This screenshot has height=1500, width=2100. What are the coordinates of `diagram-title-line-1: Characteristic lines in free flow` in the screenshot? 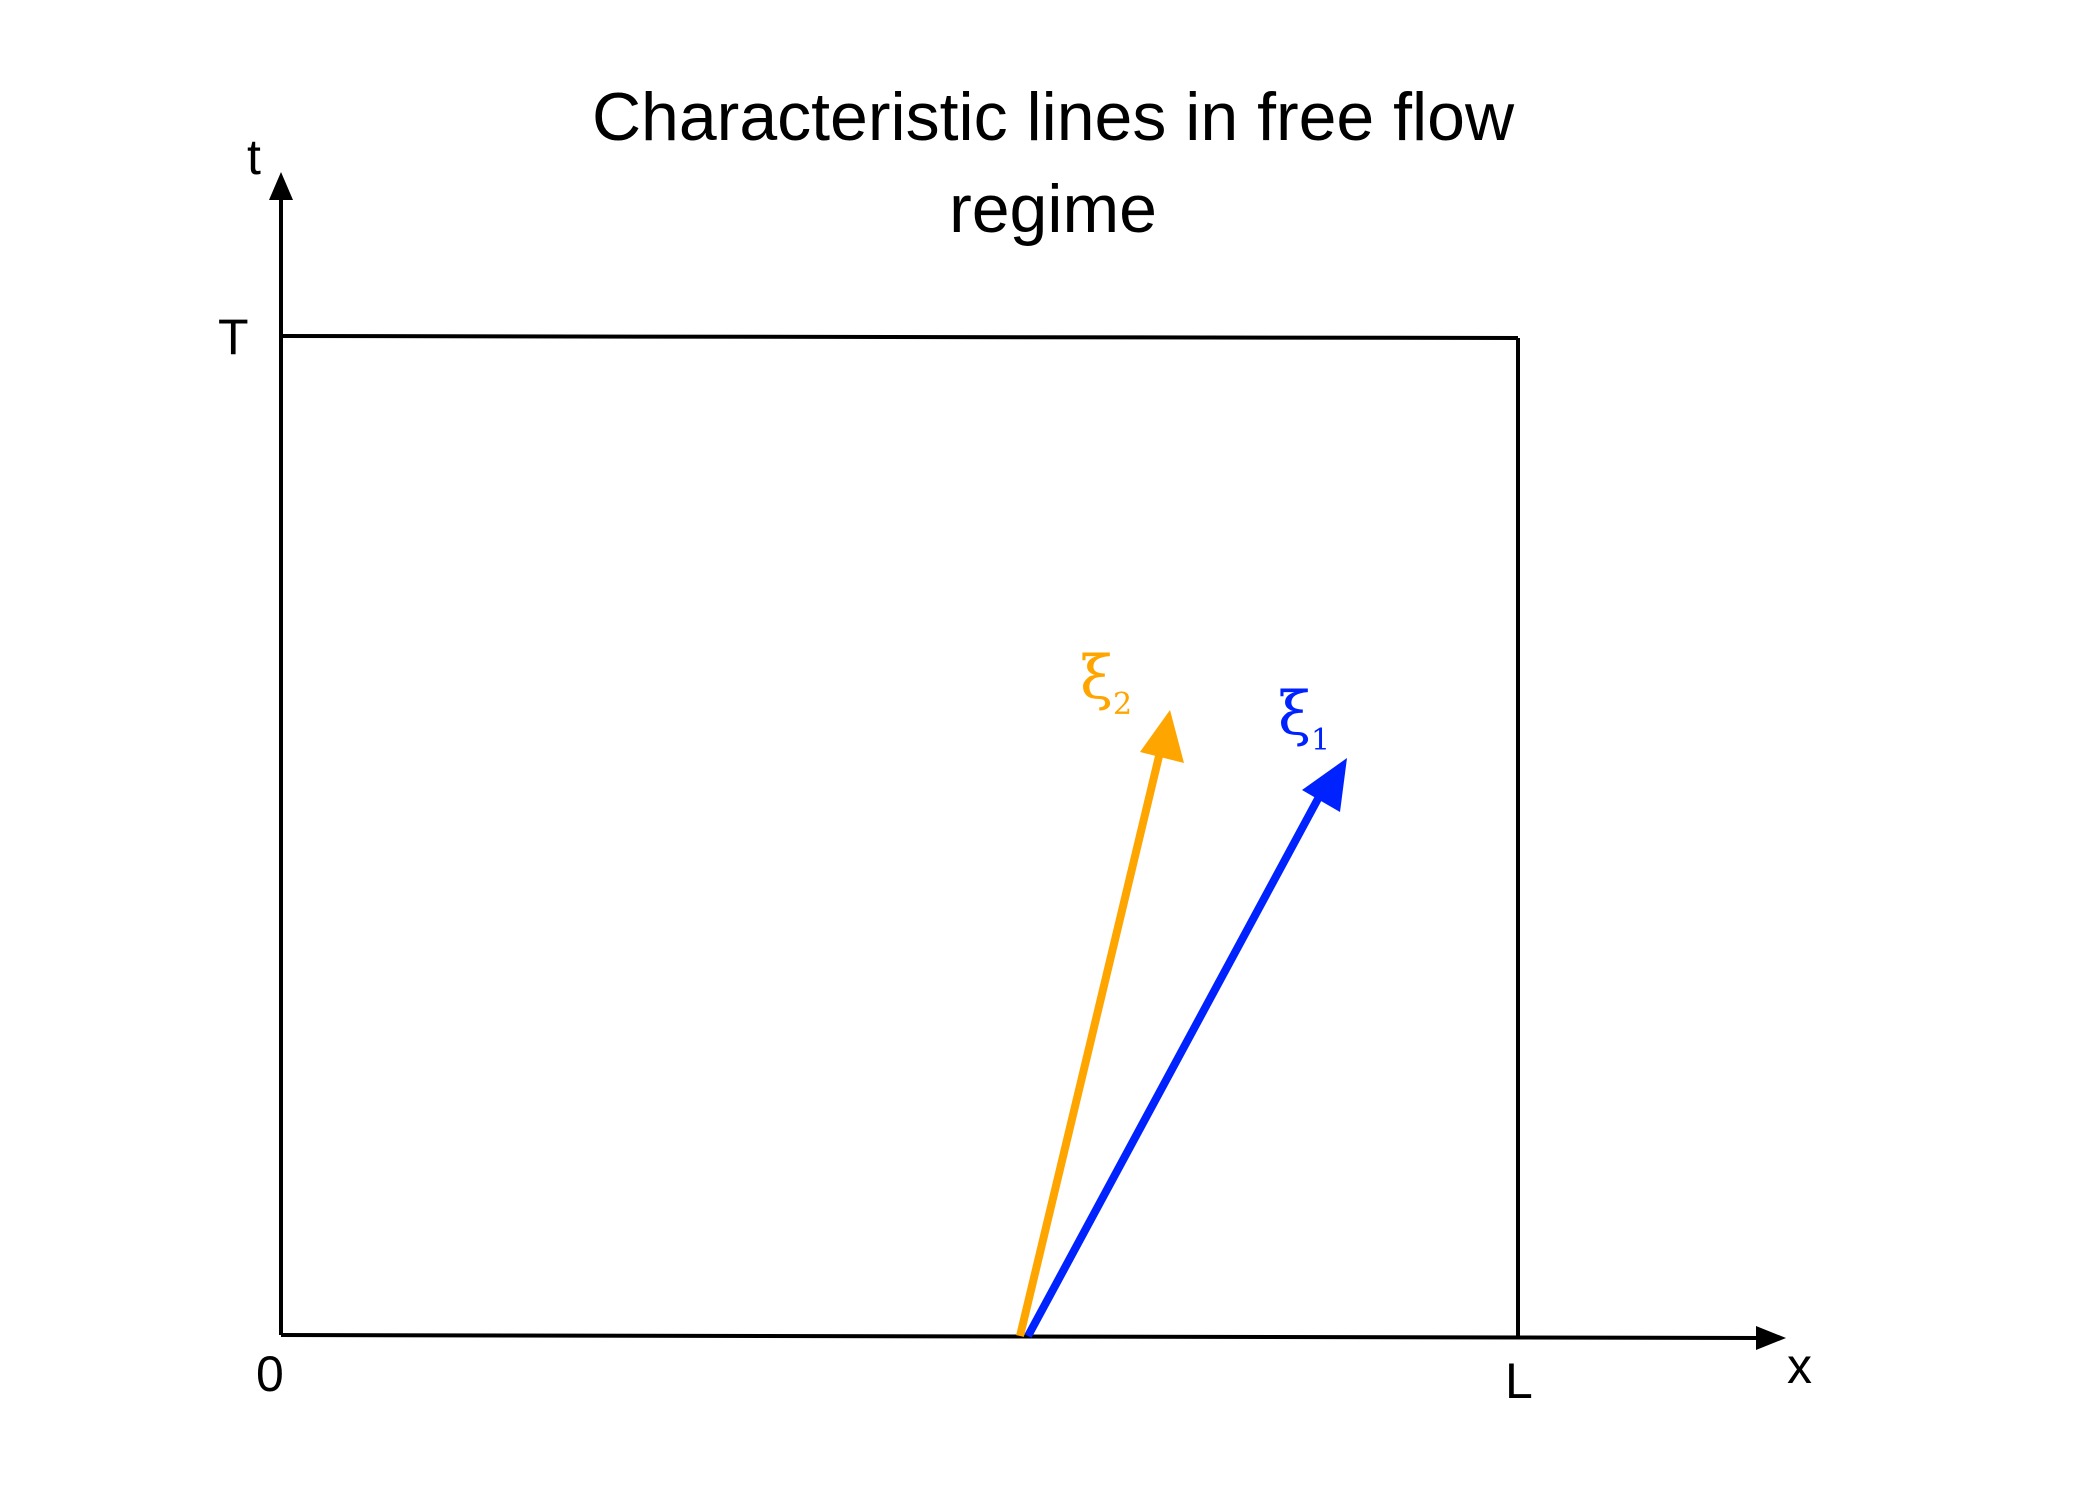 It's located at (1053, 117).